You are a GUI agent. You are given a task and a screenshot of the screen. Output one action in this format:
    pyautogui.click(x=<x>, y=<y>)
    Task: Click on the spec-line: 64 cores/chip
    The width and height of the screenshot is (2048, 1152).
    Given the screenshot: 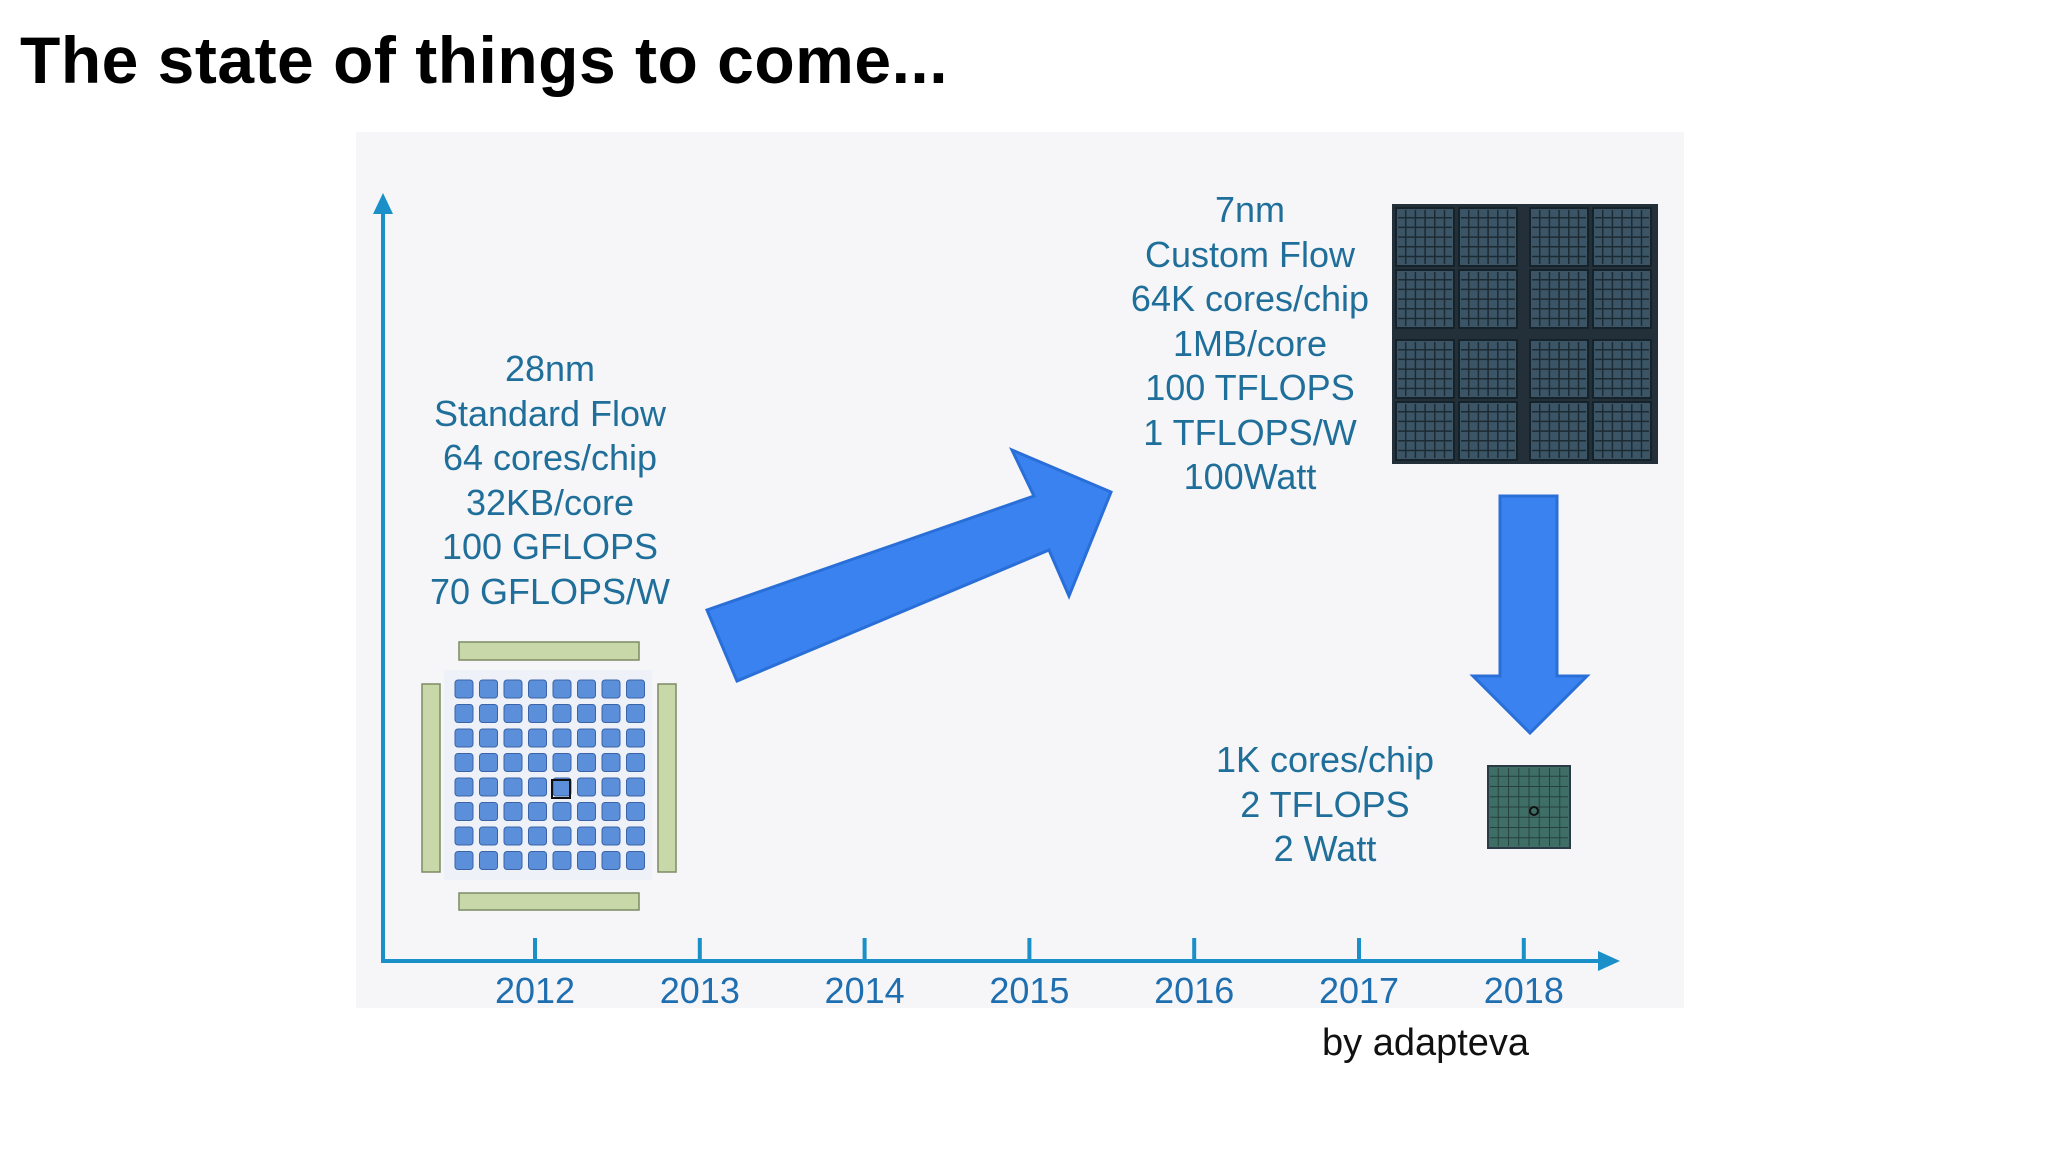 What is the action you would take?
    pyautogui.click(x=550, y=457)
    